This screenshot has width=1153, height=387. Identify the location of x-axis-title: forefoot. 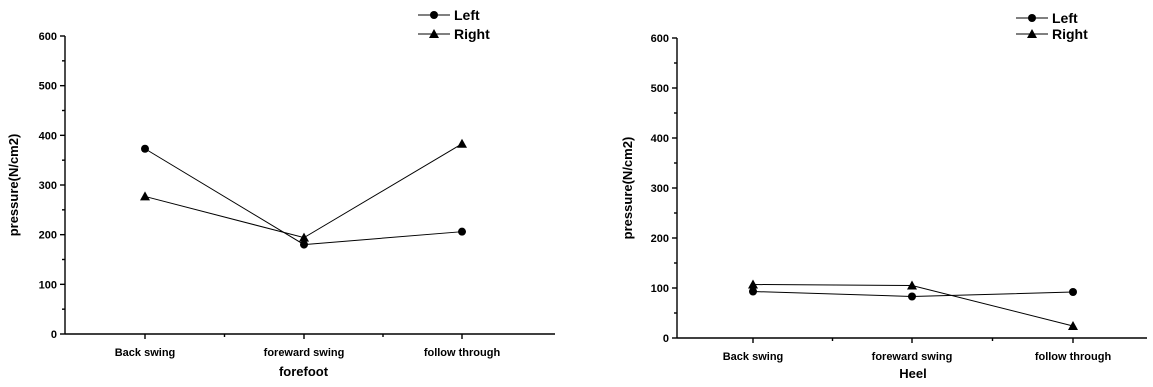
(304, 371).